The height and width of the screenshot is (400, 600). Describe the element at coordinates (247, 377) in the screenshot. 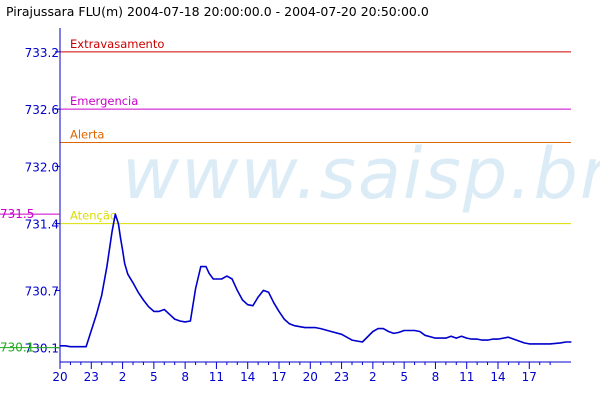

I see `x-tick-label: 14` at that location.